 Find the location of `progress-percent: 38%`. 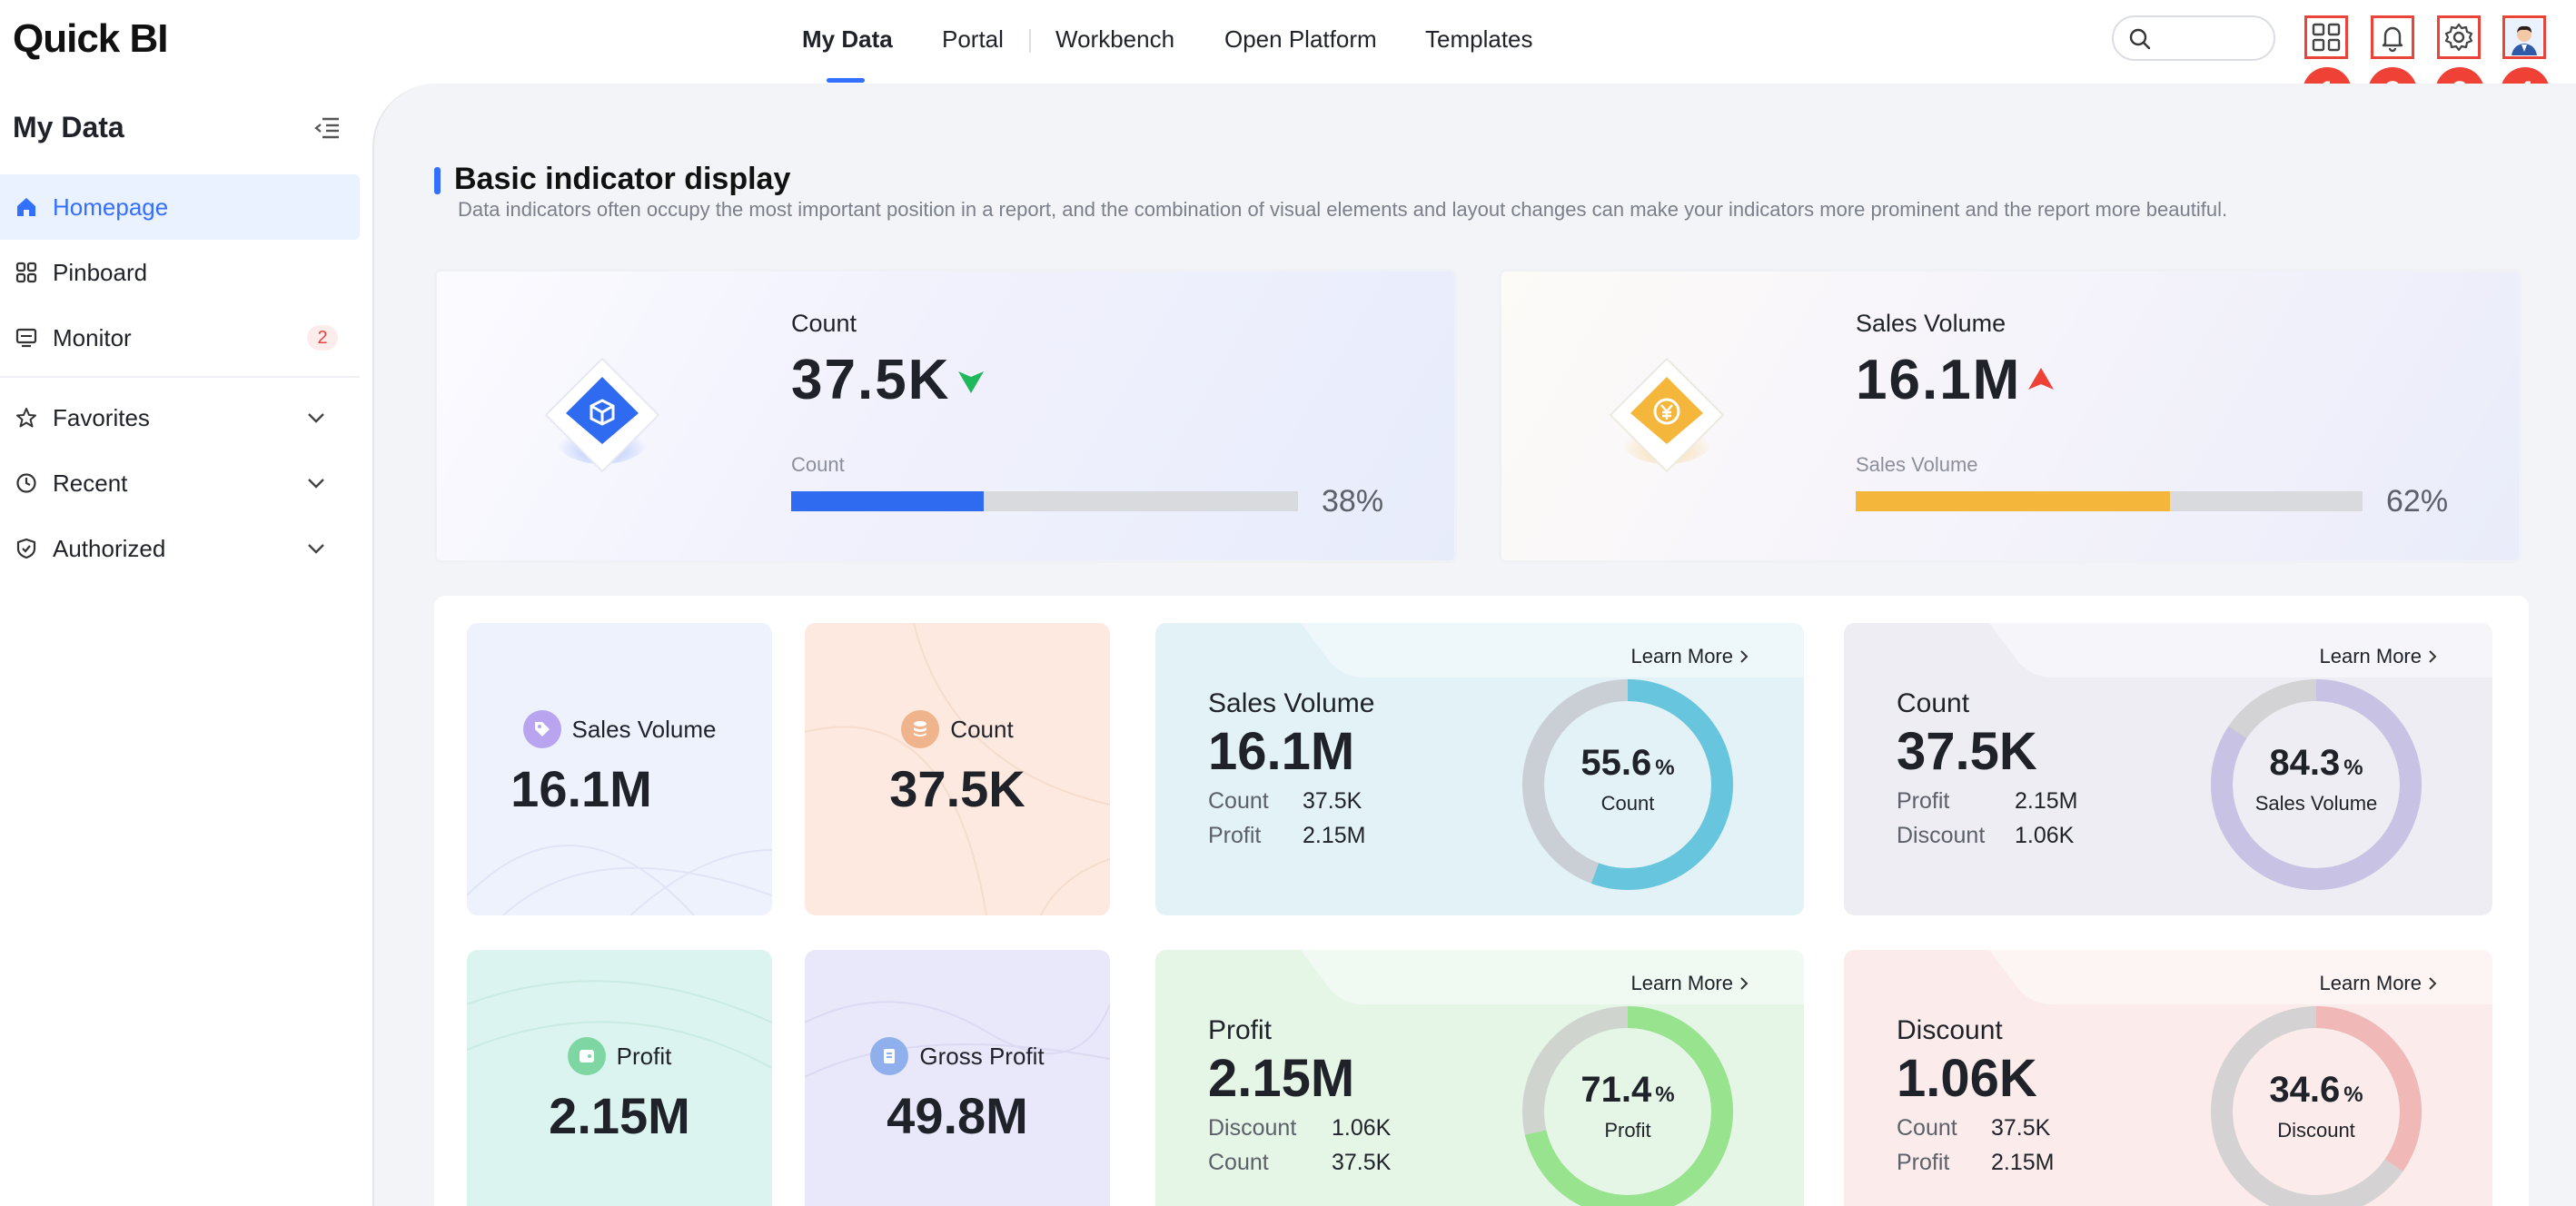

progress-percent: 38% is located at coordinates (1353, 502).